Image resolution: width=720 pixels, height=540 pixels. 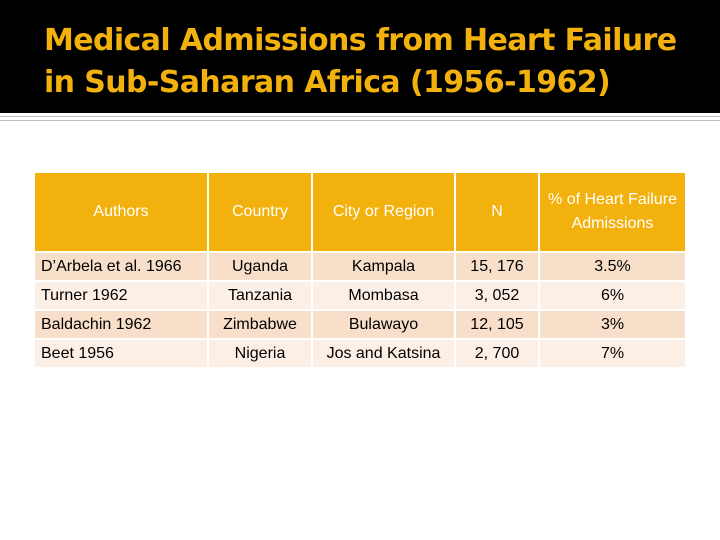 I want to click on cell-country: Nigeria, so click(x=260, y=354).